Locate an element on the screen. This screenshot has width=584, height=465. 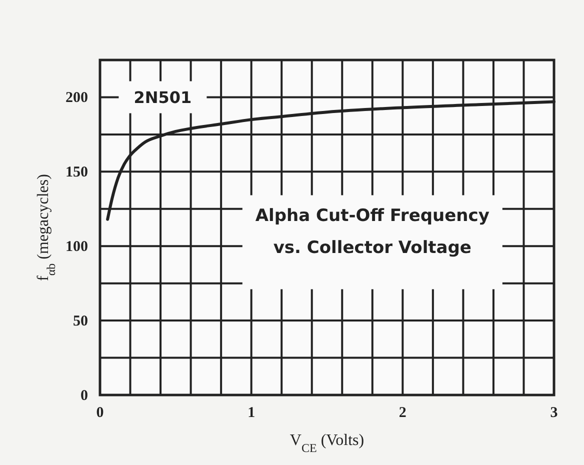
y-tick-label: 0 is located at coordinates (84, 396).